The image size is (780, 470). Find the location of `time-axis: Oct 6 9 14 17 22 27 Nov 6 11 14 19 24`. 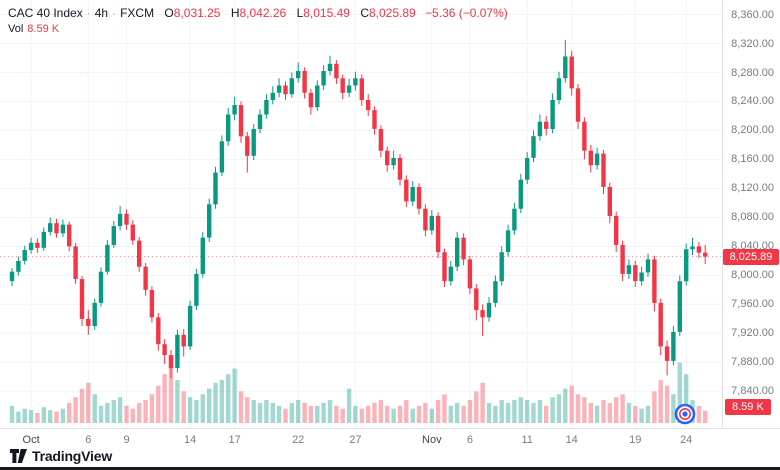

time-axis: Oct 6 9 14 17 22 27 Nov 6 11 14 19 24 is located at coordinates (390, 440).